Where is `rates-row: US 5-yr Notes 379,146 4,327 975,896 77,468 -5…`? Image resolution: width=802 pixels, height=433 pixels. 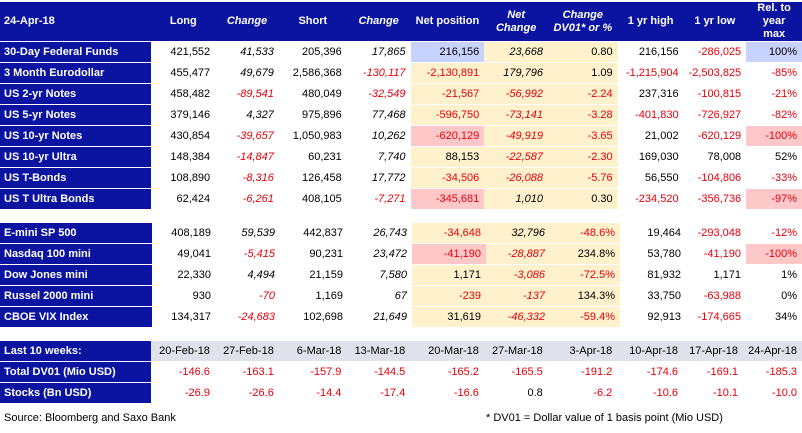 rates-row: US 5-yr Notes 379,146 4,327 975,896 77,468 -5… is located at coordinates (401, 115).